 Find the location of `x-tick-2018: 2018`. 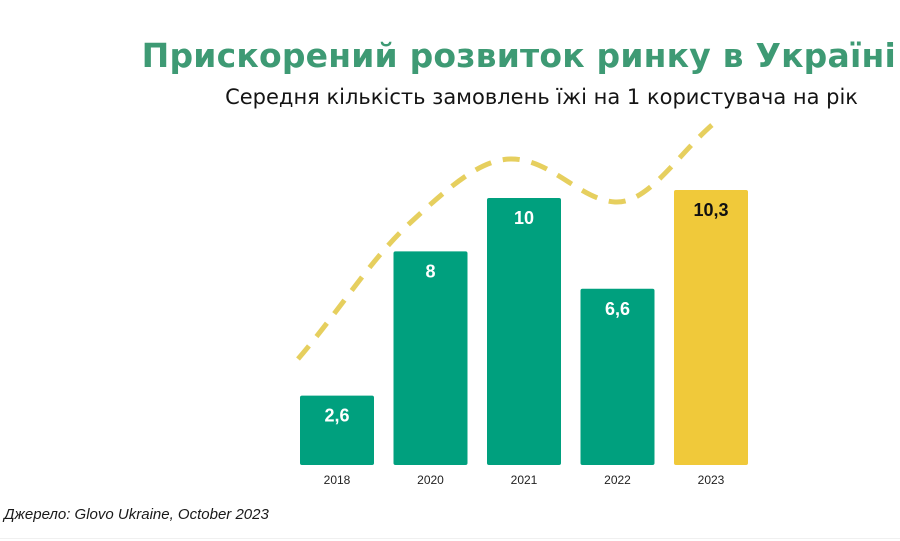

x-tick-2018: 2018 is located at coordinates (337, 480).